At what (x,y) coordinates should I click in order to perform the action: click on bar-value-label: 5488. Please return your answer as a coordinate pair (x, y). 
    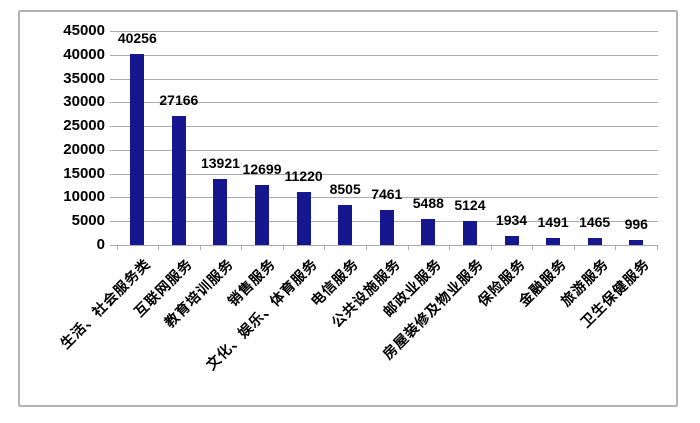
    Looking at the image, I should click on (428, 202).